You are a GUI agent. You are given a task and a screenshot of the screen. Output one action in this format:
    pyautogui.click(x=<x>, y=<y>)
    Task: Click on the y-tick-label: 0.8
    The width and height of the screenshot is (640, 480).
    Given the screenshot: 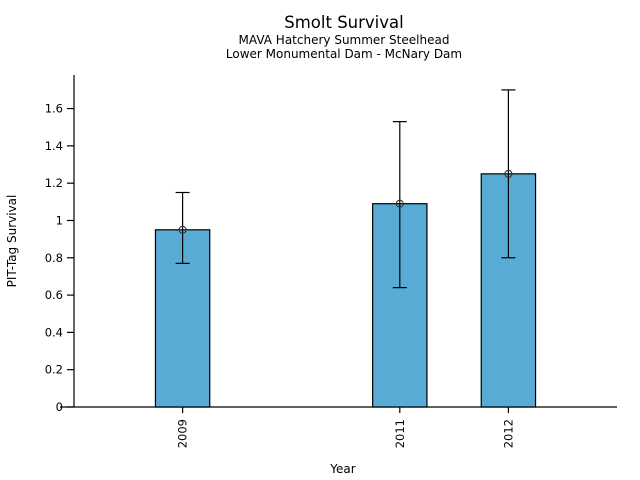 What is the action you would take?
    pyautogui.click(x=54, y=258)
    